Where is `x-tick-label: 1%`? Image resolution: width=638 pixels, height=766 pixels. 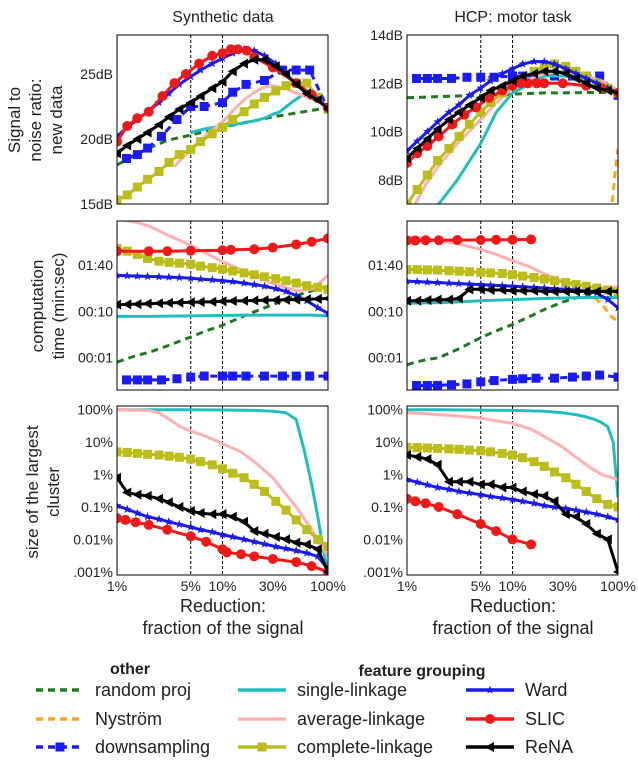
x-tick-label: 1% is located at coordinates (117, 586).